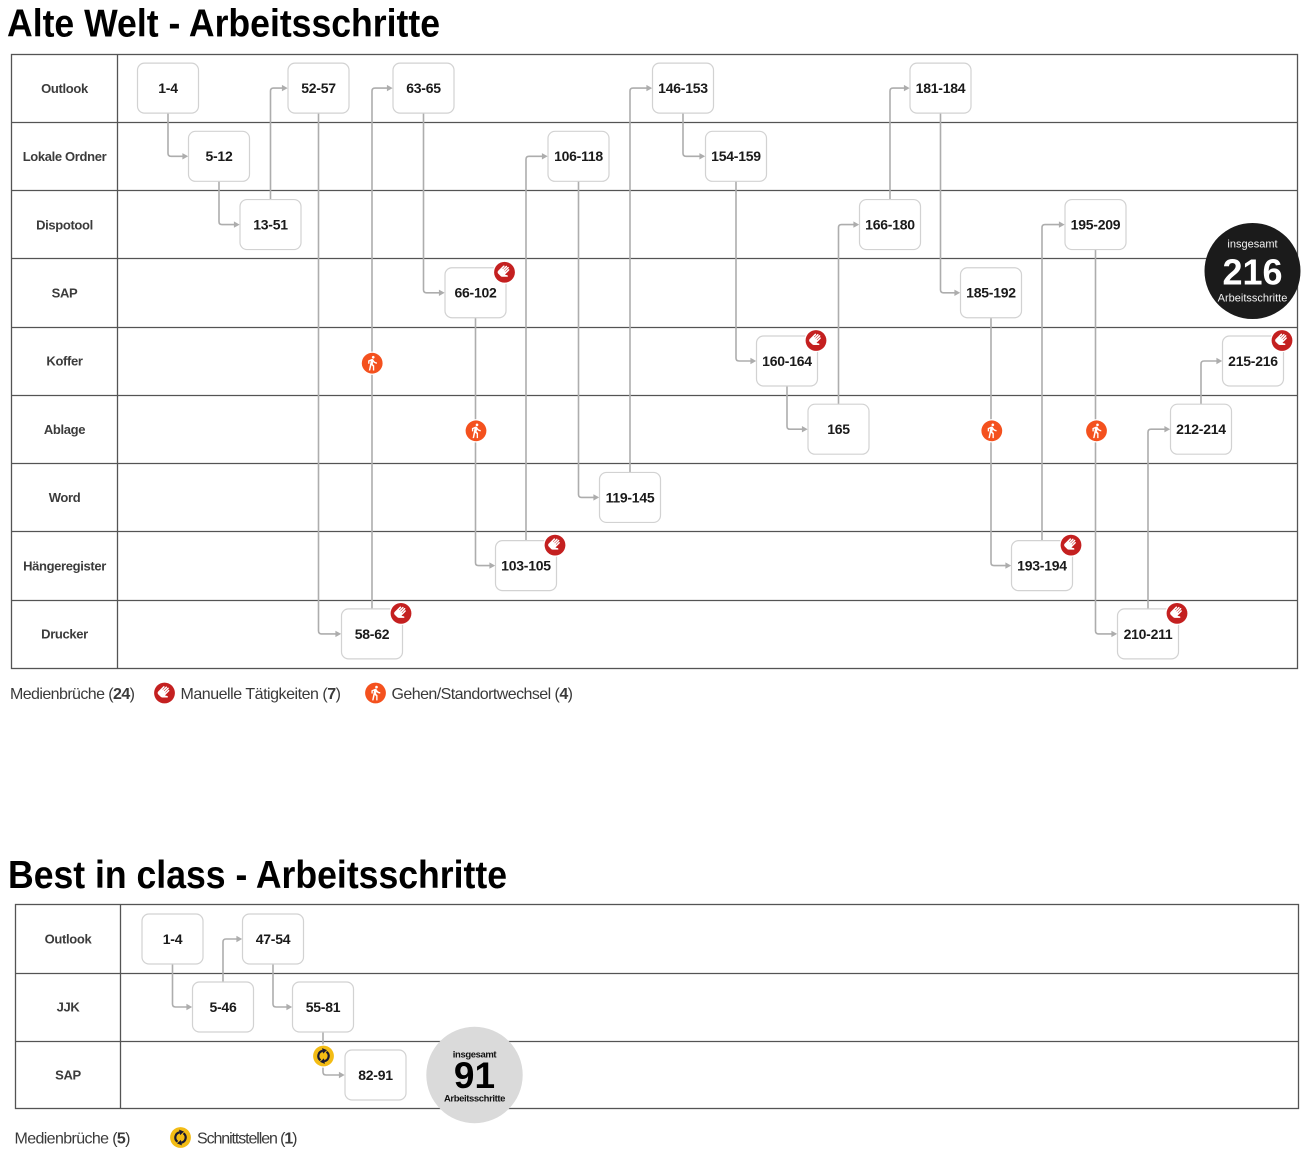 This screenshot has height=1155, width=1315. Describe the element at coordinates (474, 1075) in the screenshot. I see `svg-text: 91` at that location.